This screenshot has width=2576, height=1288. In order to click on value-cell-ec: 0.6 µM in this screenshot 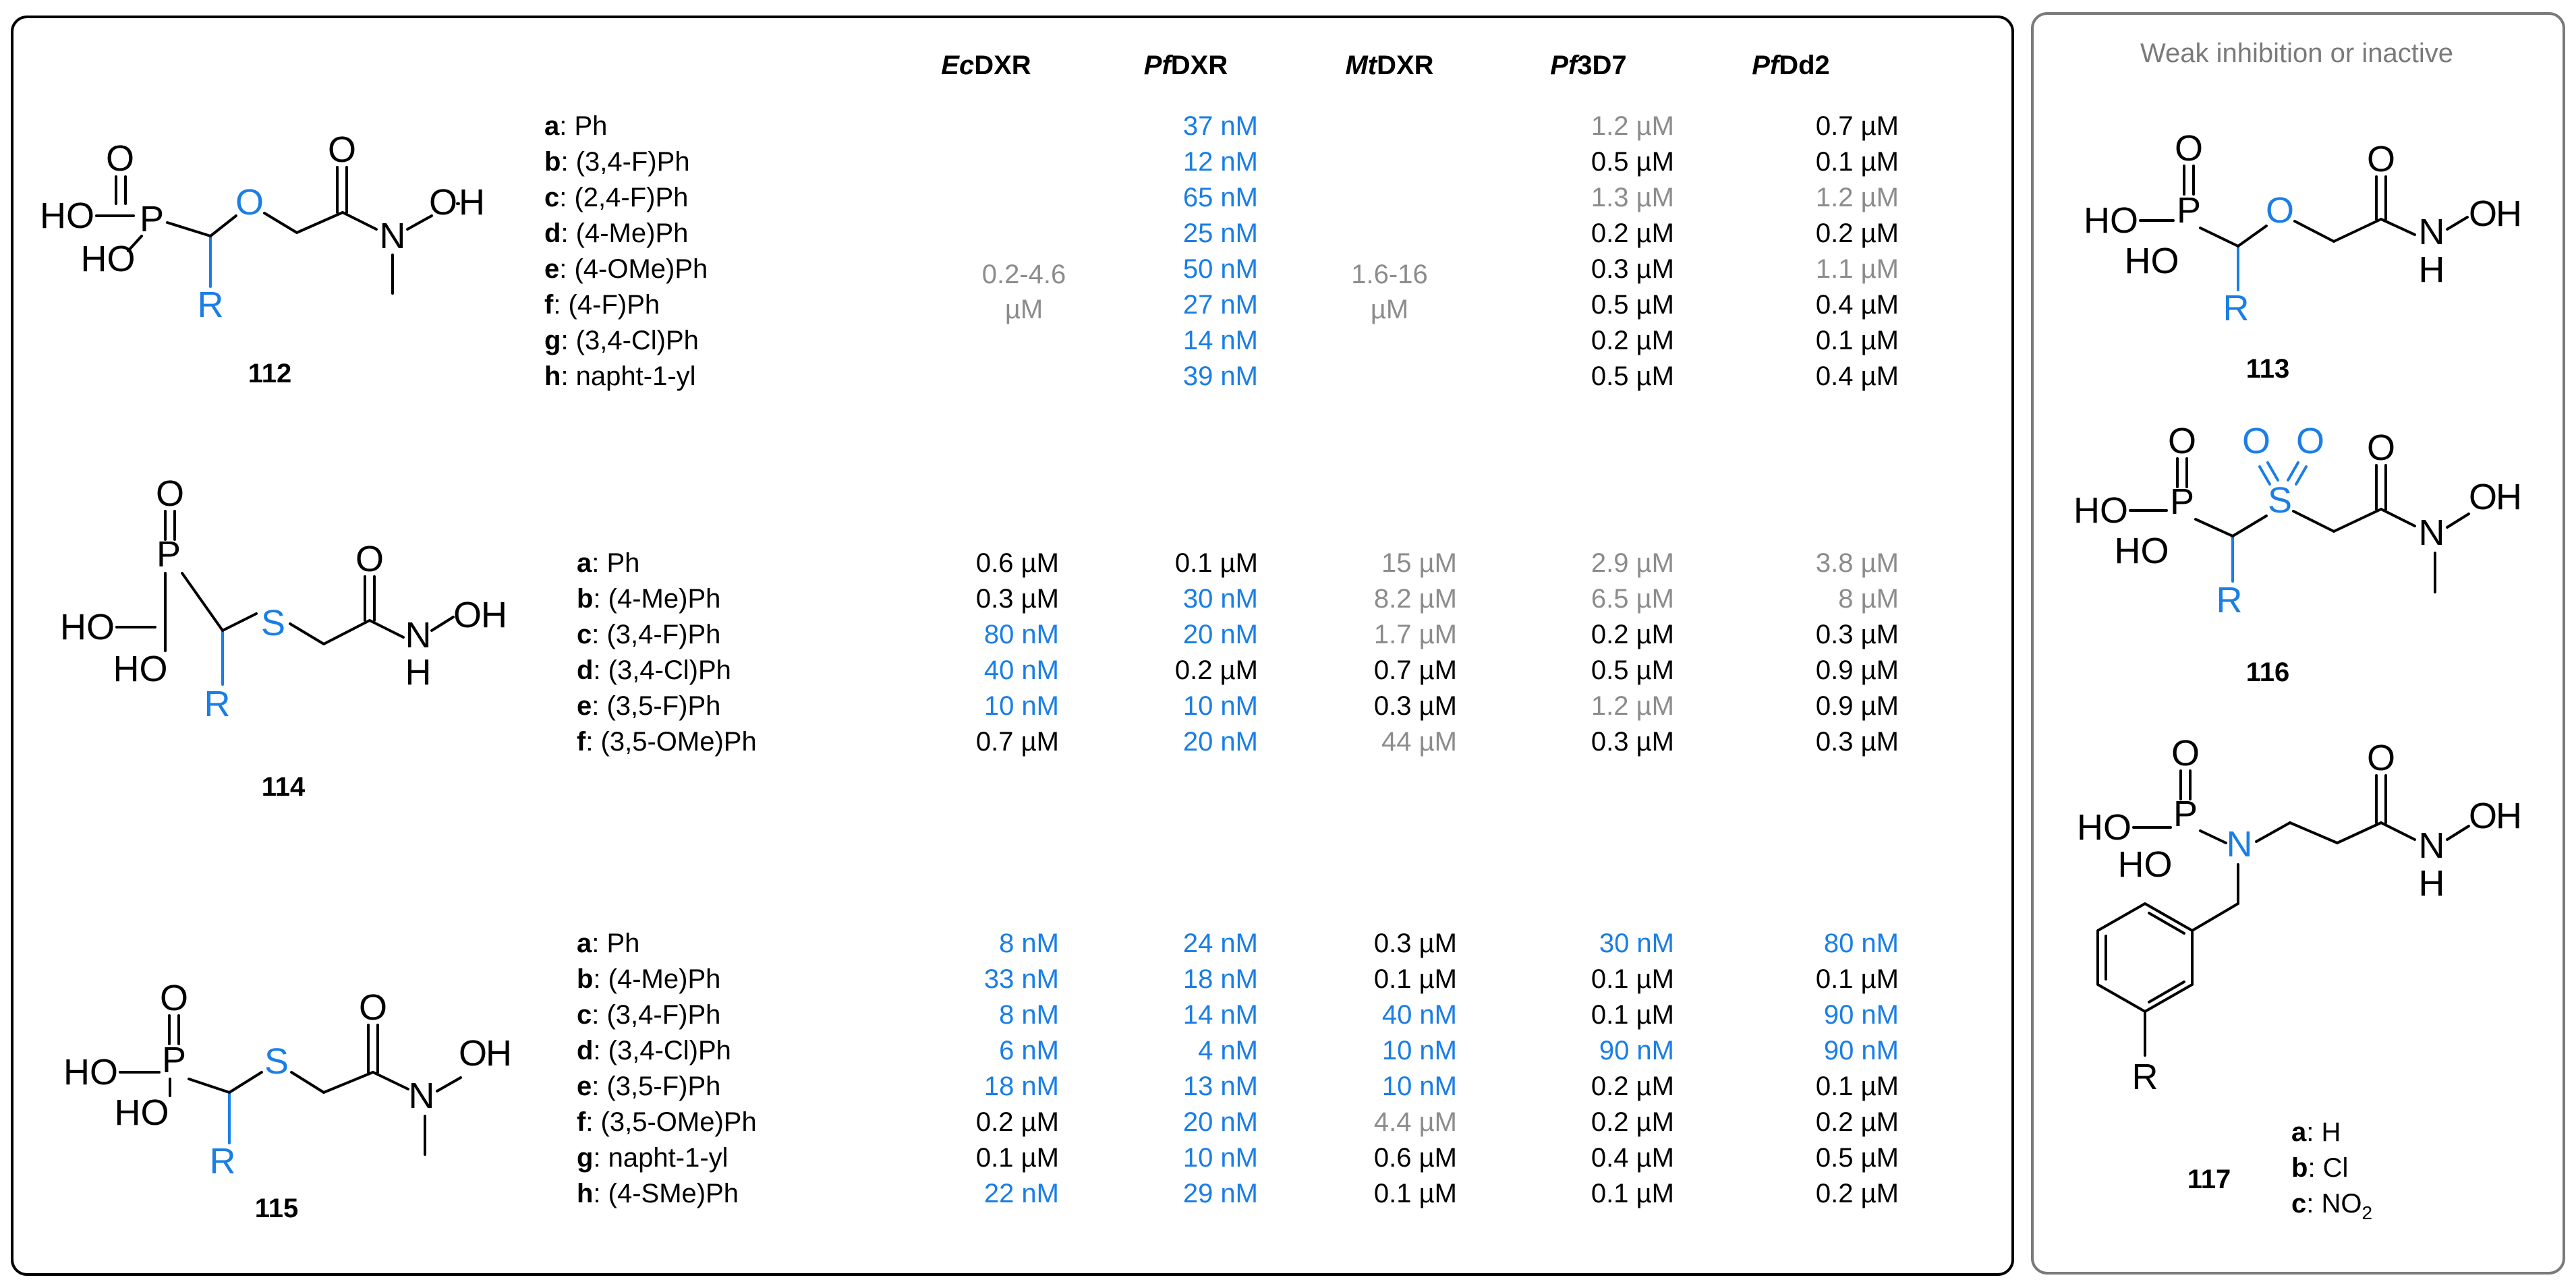, I will do `click(1017, 563)`.